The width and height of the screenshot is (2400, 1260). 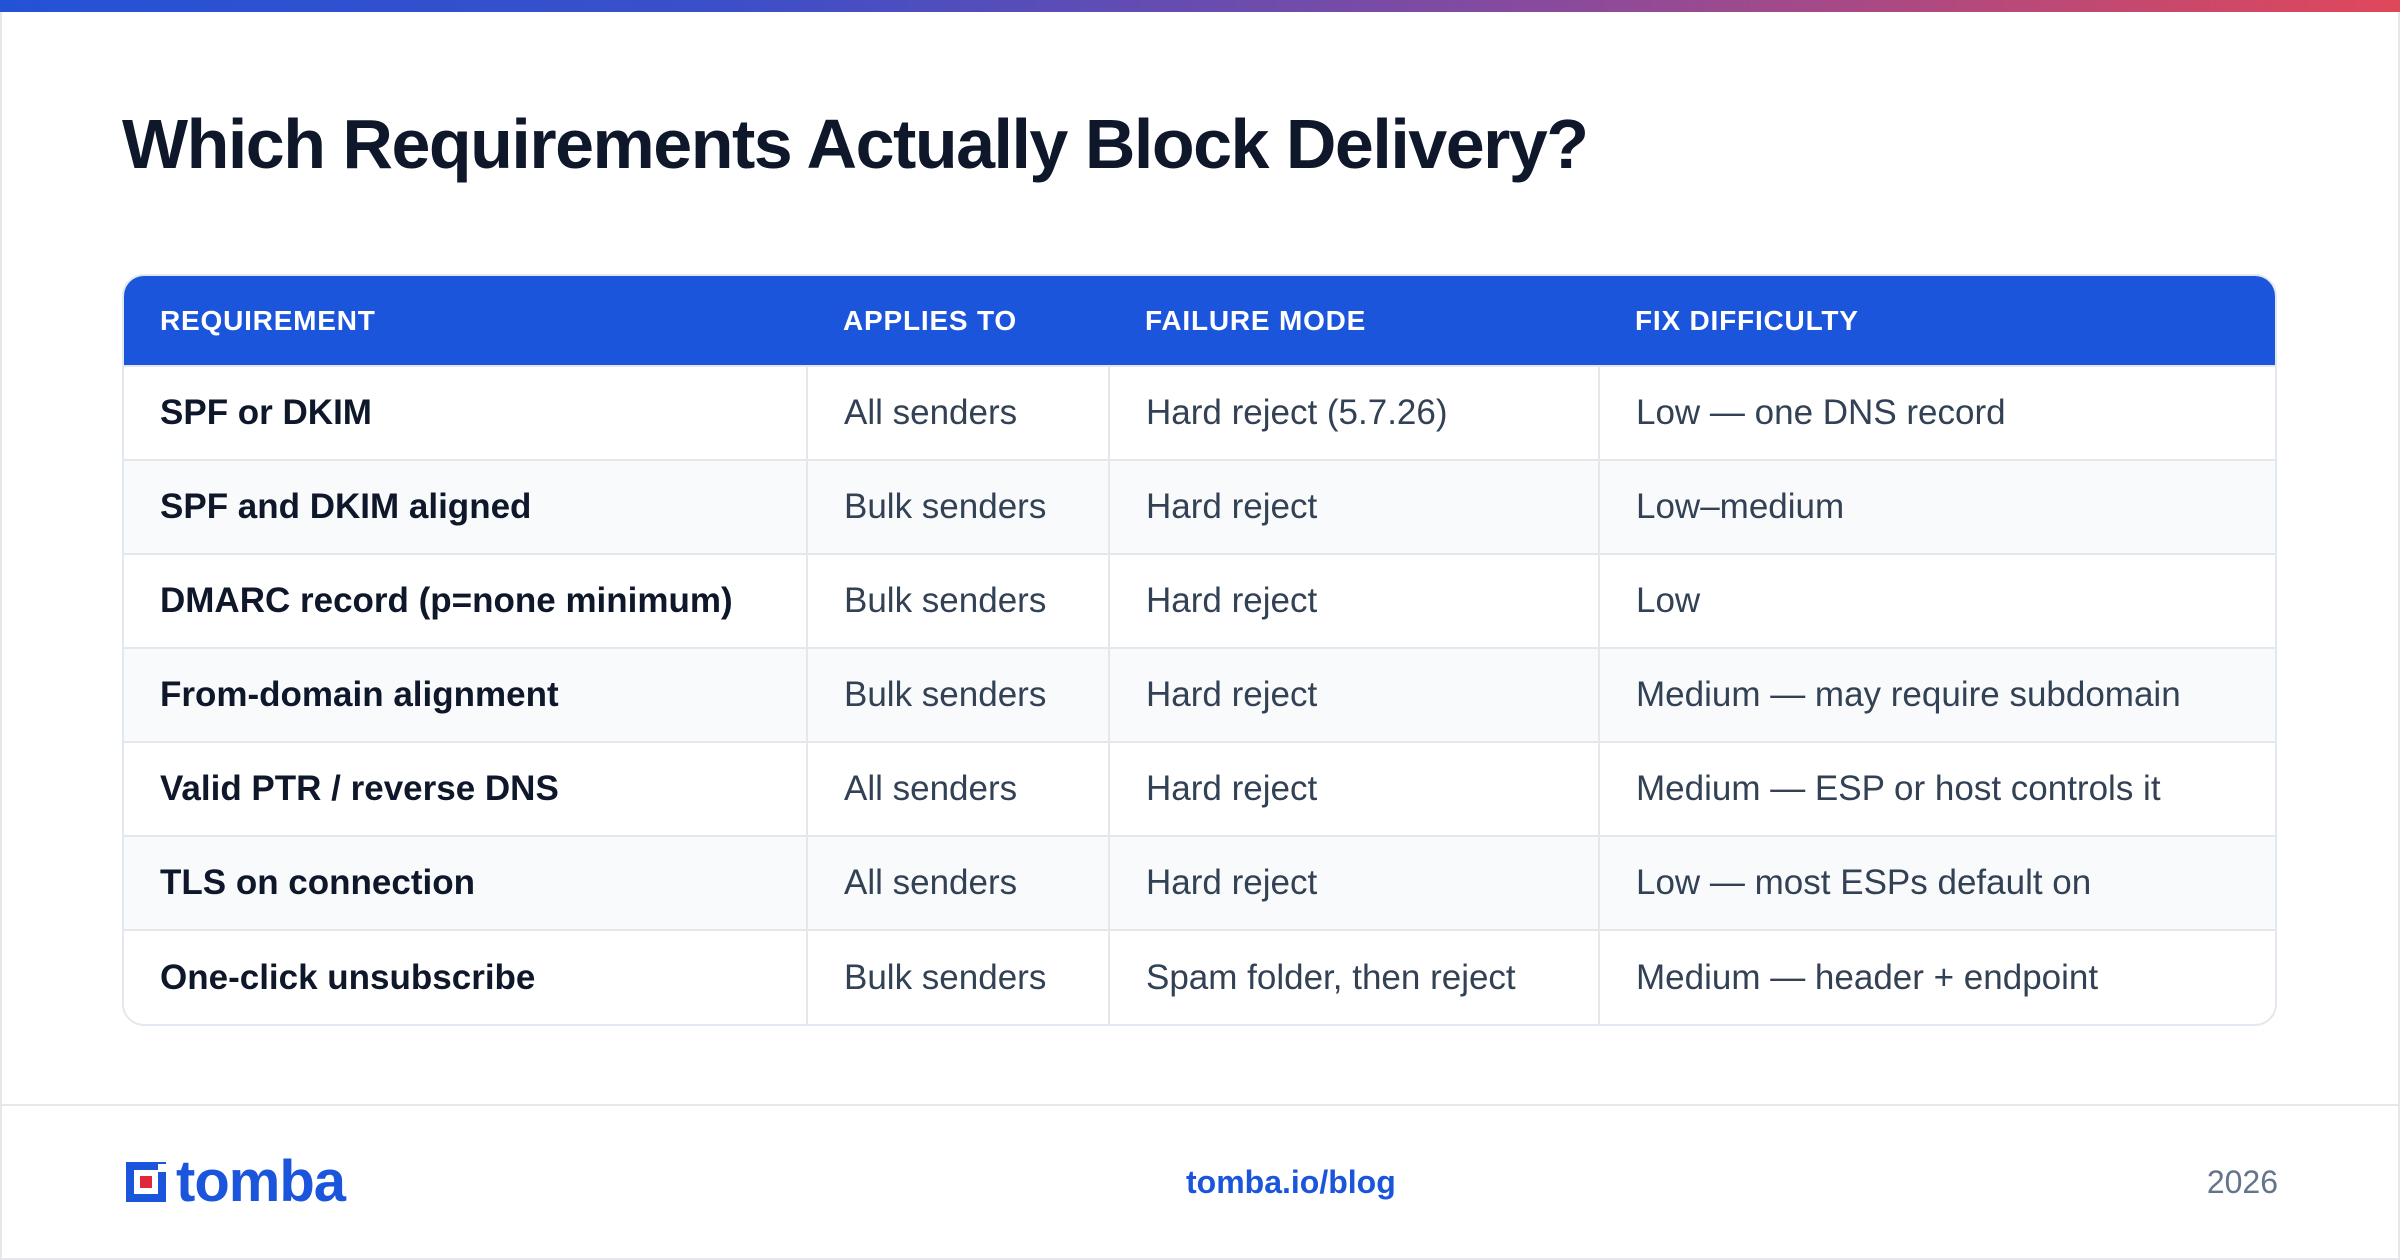 What do you see at coordinates (1256, 320) in the screenshot?
I see `header-failure-mode: FAILURE MODE` at bounding box center [1256, 320].